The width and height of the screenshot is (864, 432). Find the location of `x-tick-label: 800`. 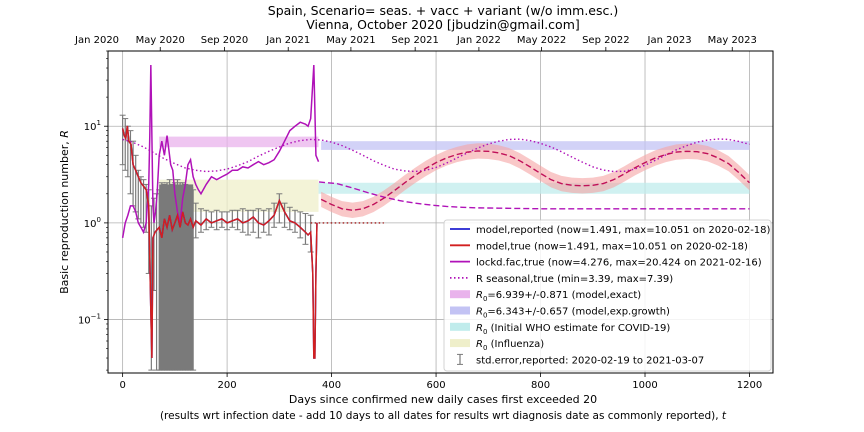

x-tick-label: 800 is located at coordinates (540, 385).